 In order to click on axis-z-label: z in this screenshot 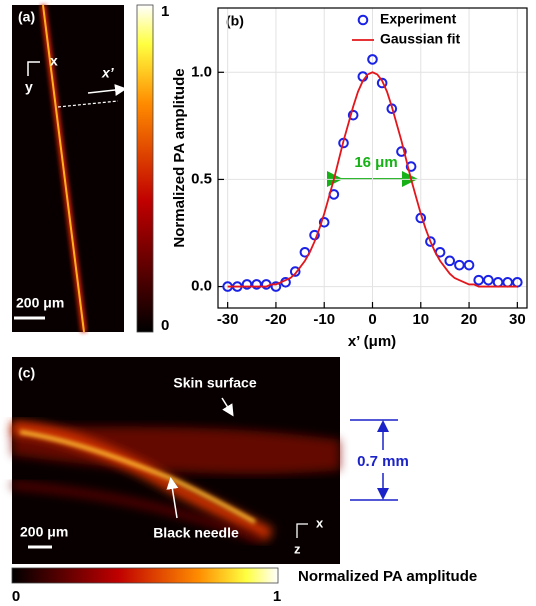, I will do `click(297, 548)`.